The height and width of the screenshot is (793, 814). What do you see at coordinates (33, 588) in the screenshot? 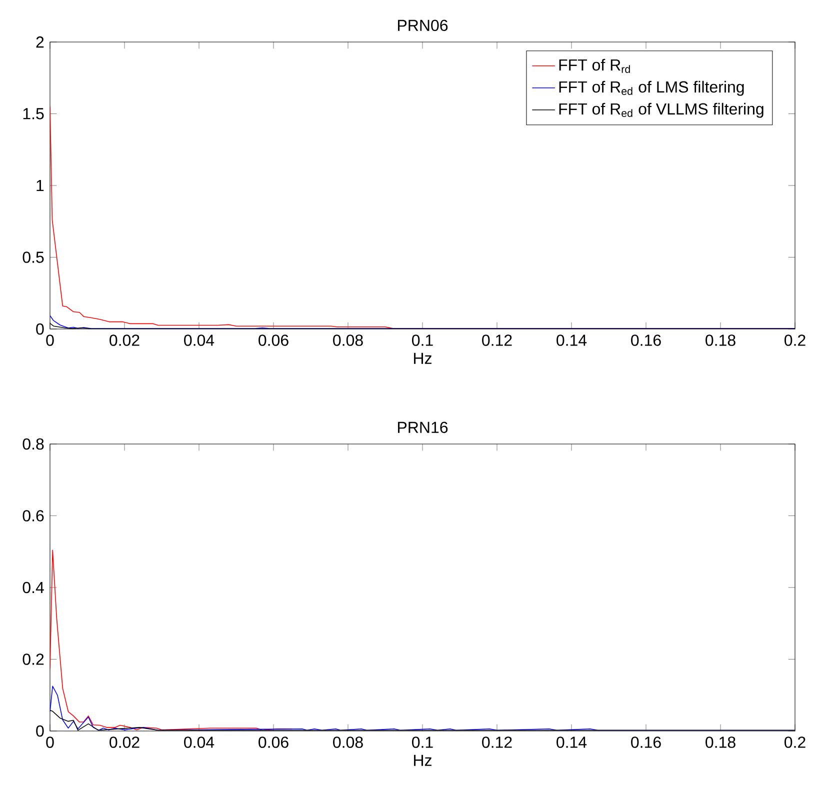
I see `y-tick-label: 0.4` at bounding box center [33, 588].